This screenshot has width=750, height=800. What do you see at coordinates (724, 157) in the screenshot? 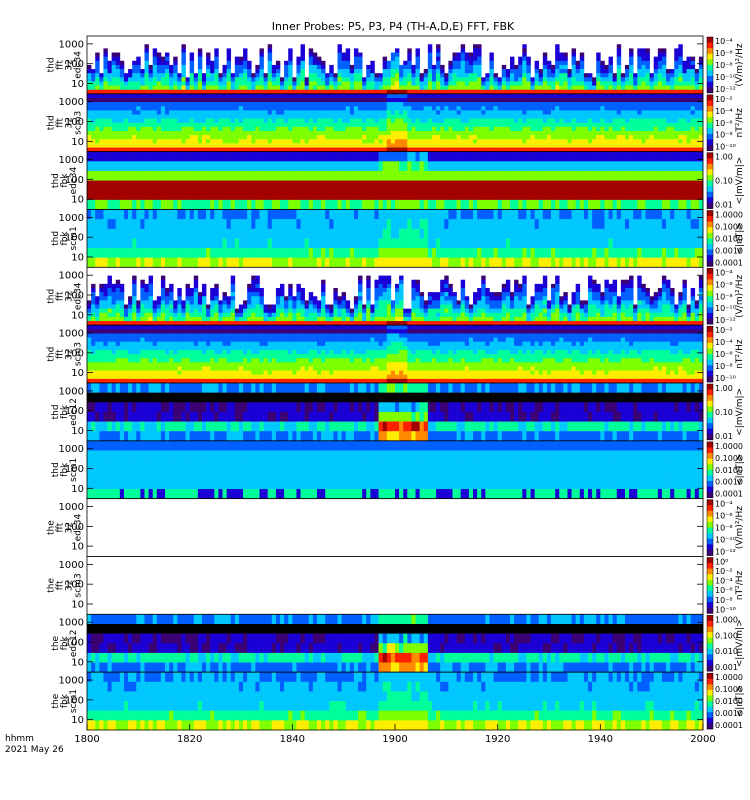
I see `colorbar-tick-label: 1.00` at bounding box center [724, 157].